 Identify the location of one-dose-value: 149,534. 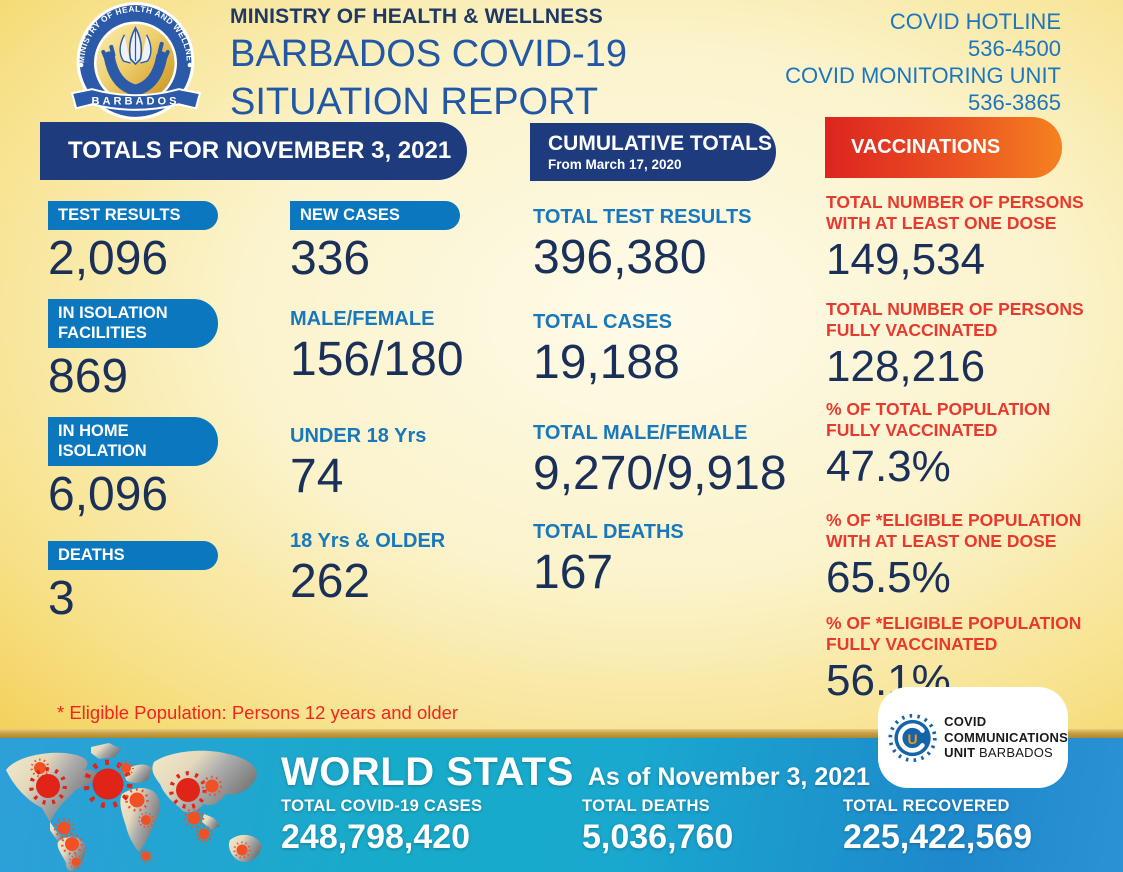
(906, 259).